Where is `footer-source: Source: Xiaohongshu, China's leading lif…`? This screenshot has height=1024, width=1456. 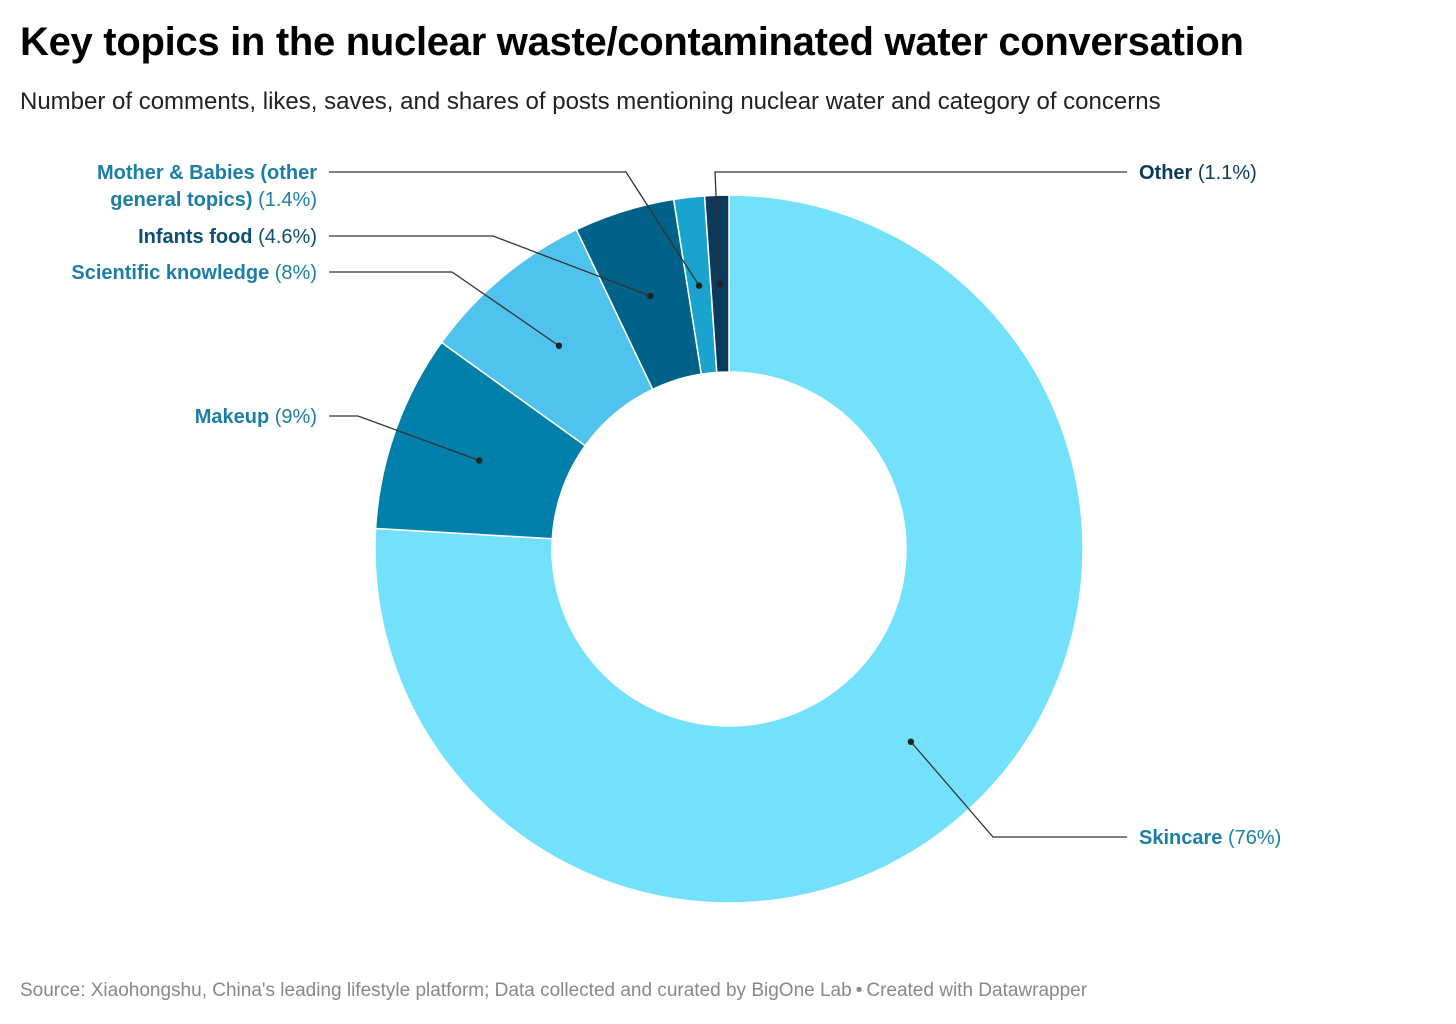
footer-source: Source: Xiaohongshu, China's leading lif… is located at coordinates (436, 990).